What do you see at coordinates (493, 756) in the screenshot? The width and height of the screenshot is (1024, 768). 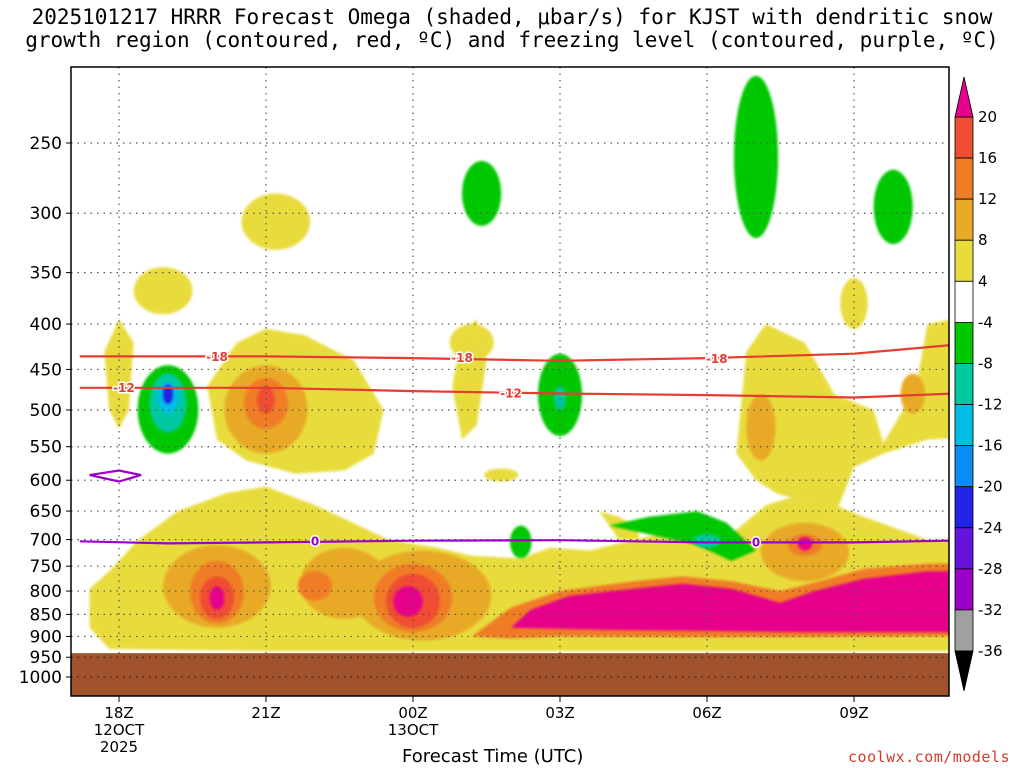 I see `x-axis-label: Forecast Time (UTC)` at bounding box center [493, 756].